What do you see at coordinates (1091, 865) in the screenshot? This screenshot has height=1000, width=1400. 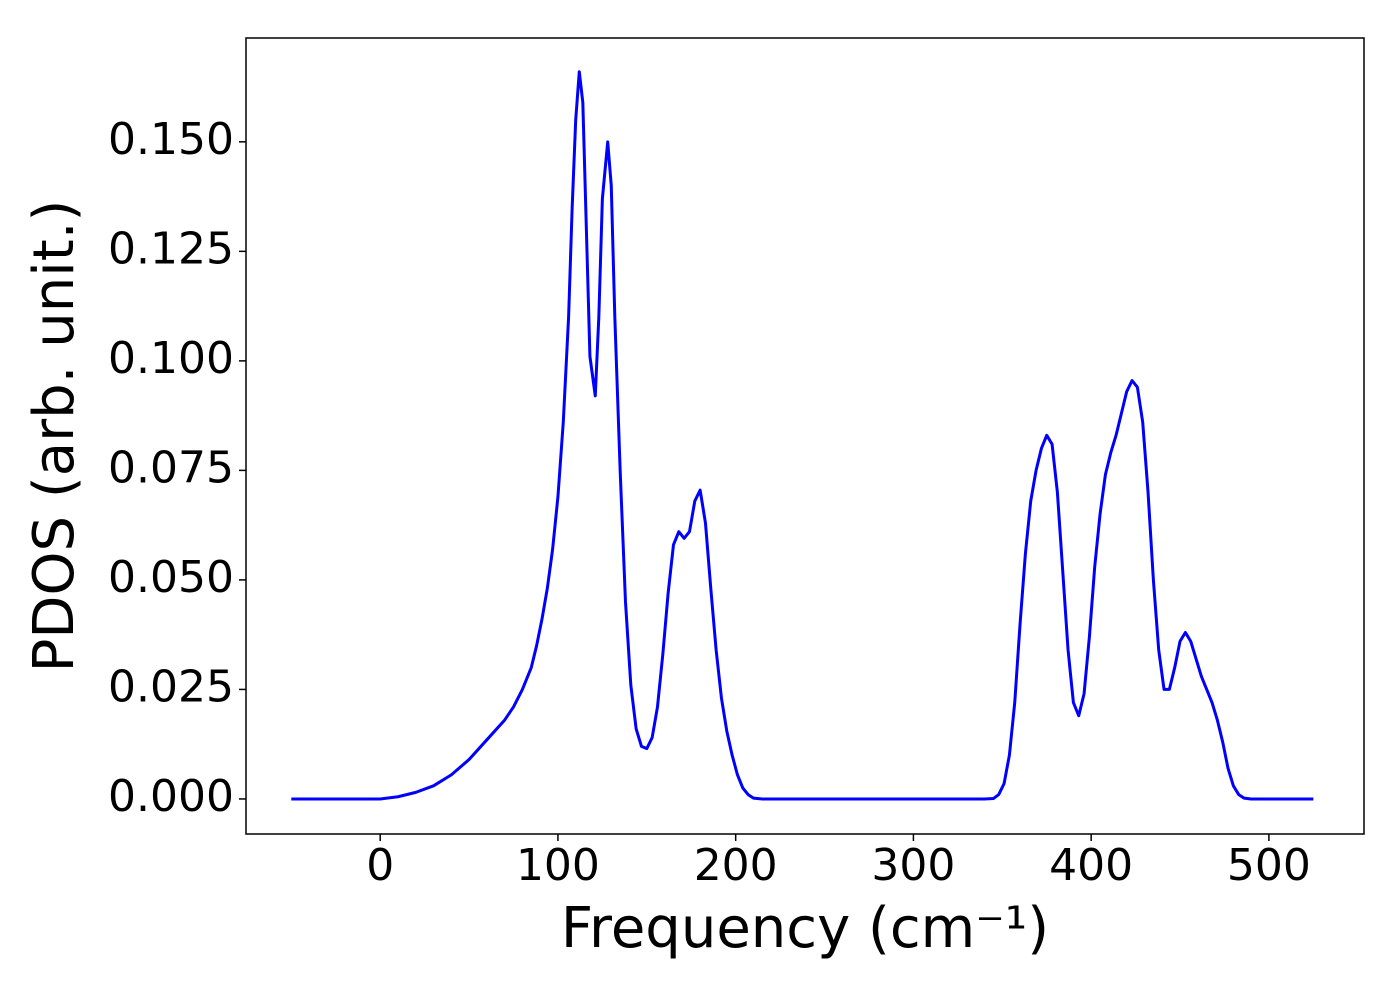 I see `x-tick-label: 400` at bounding box center [1091, 865].